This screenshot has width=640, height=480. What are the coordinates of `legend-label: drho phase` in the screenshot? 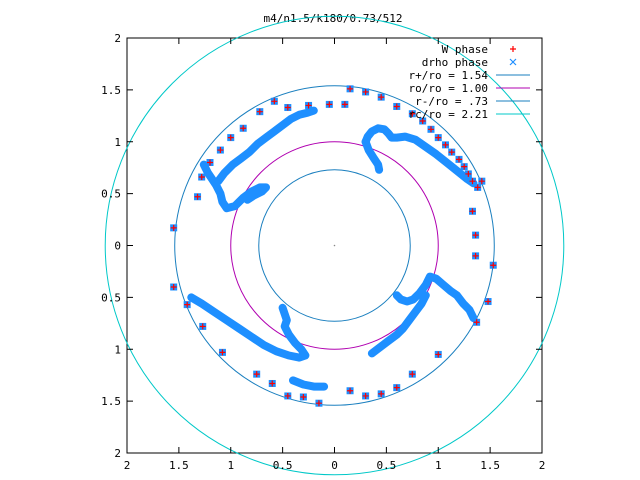 It's located at (455, 62).